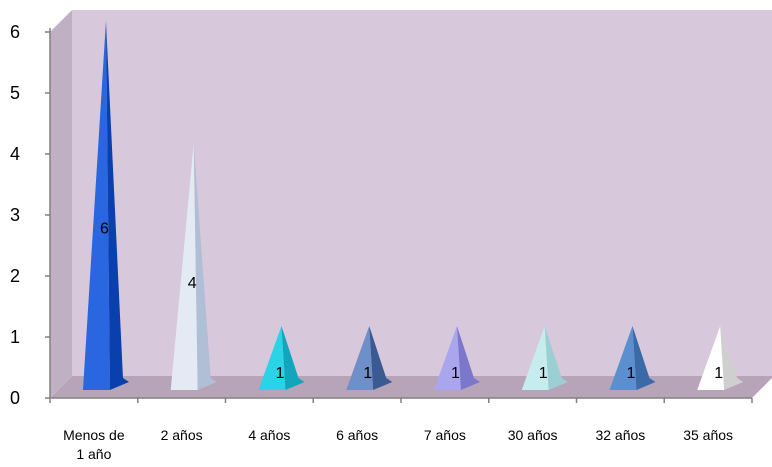  What do you see at coordinates (269, 435) in the screenshot?
I see `x-tick-label: 4 años` at bounding box center [269, 435].